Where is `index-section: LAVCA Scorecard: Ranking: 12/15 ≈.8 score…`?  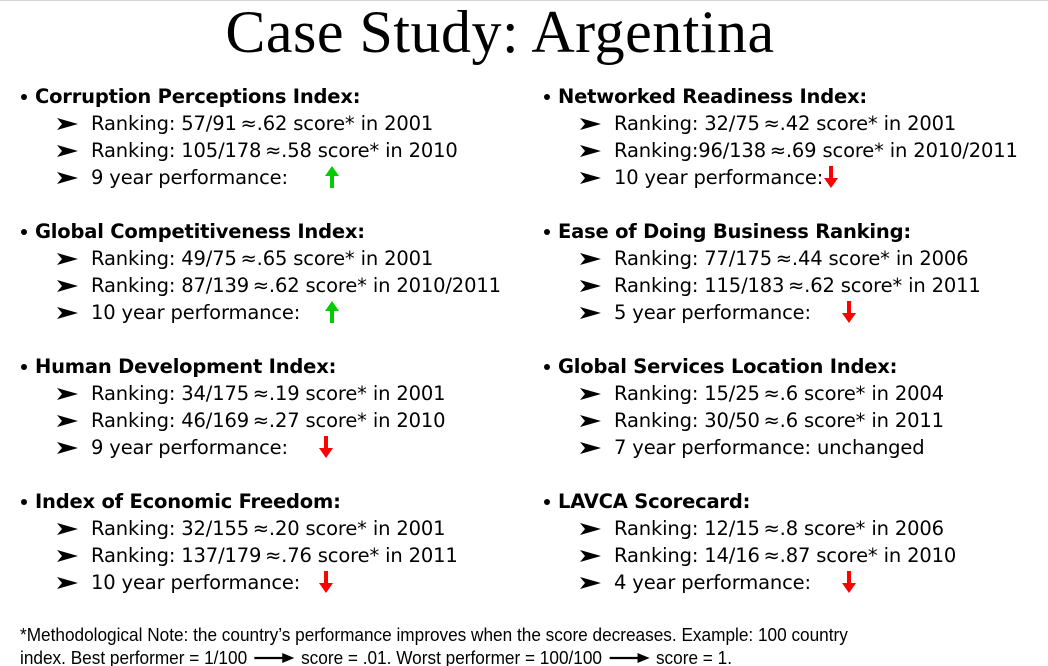
index-section: LAVCA Scorecard: Ranking: 12/15 ≈.8 score… is located at coordinates (795, 542).